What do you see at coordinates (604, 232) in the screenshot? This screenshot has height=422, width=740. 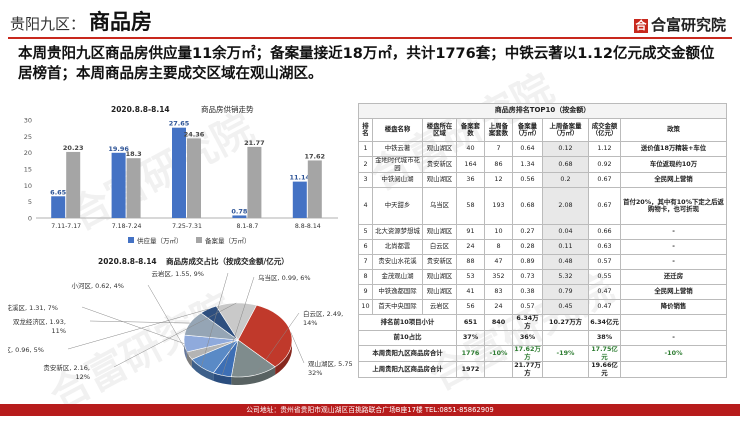 I see `table-cell: 0.66` at bounding box center [604, 232].